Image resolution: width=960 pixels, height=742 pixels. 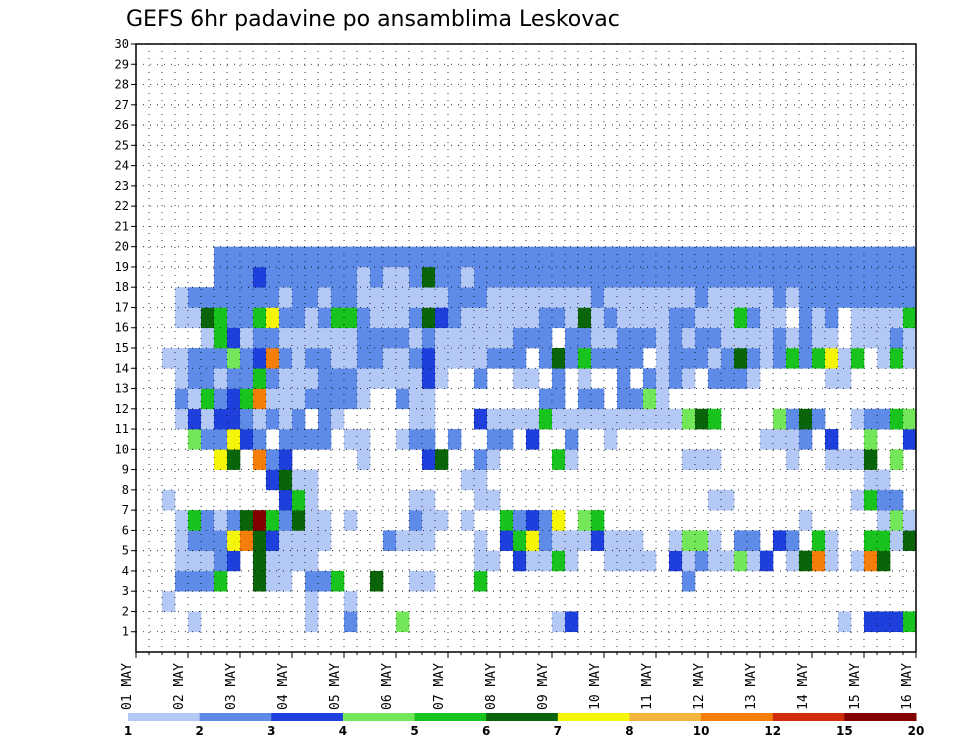 I want to click on x-tick-label: 08 MAY, so click(x=491, y=686).